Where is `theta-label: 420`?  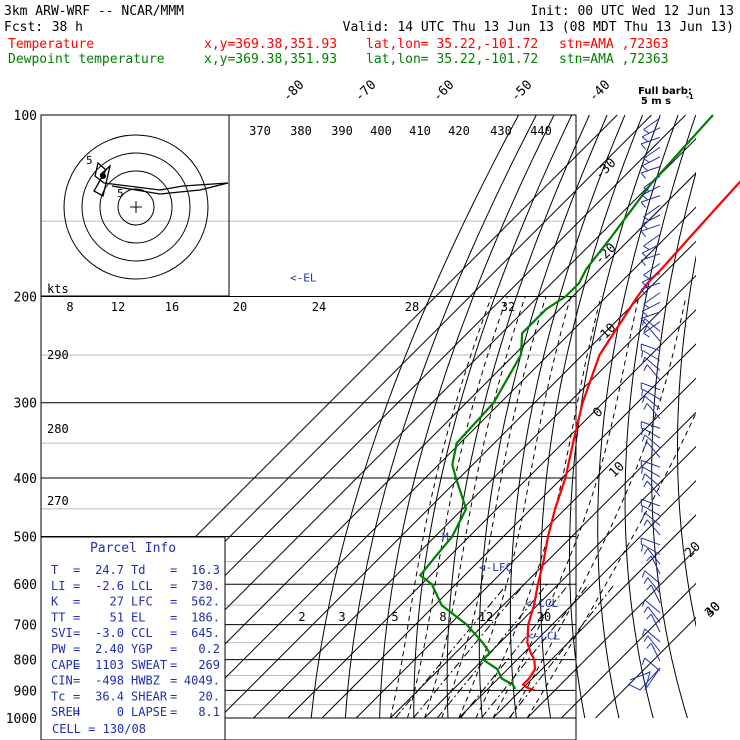
theta-label: 420 is located at coordinates (459, 131).